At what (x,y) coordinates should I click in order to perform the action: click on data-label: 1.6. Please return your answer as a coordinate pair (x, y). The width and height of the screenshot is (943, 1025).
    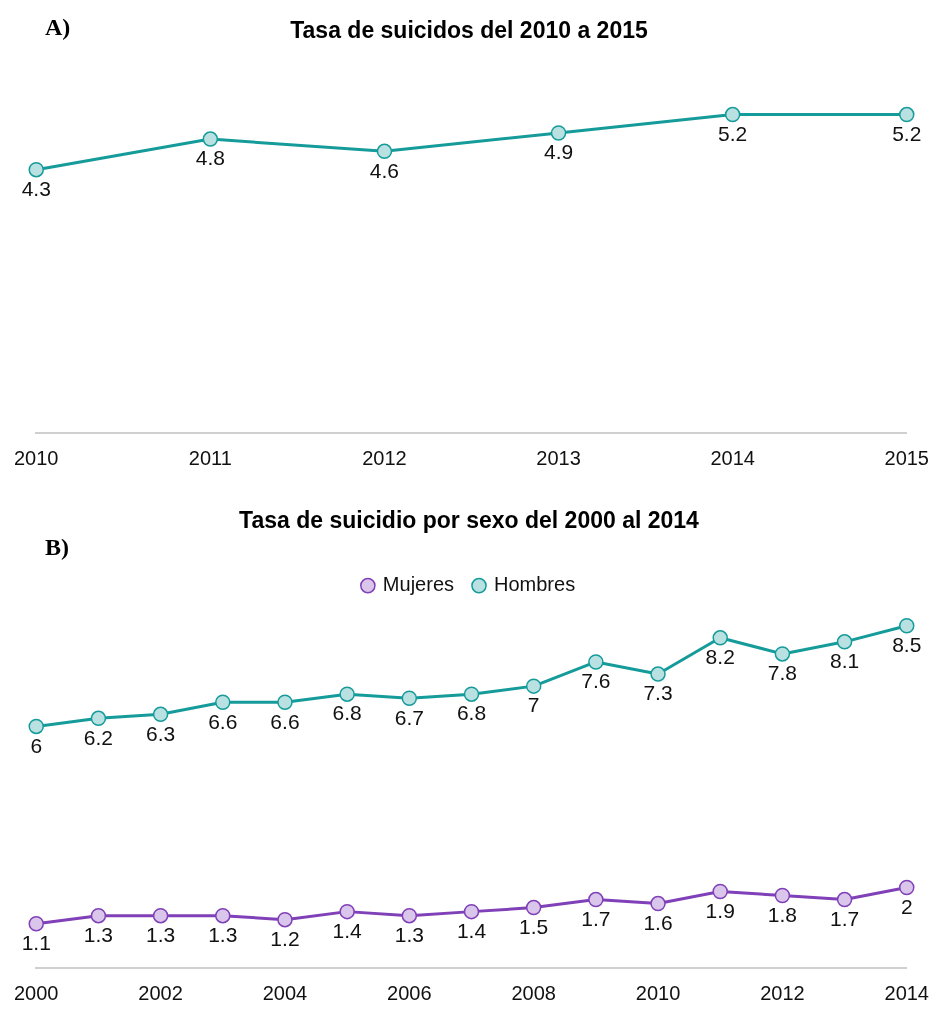
    Looking at the image, I should click on (658, 922).